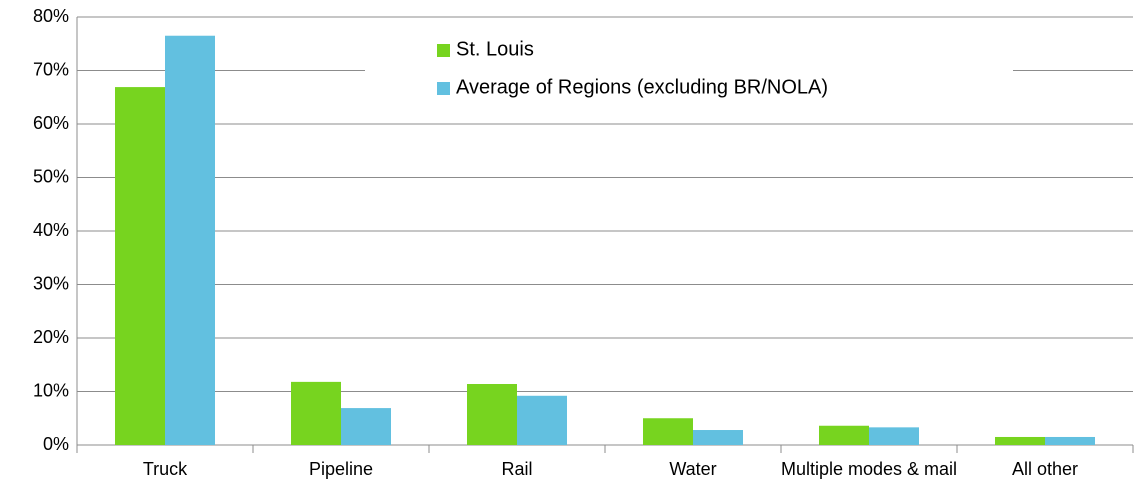 The height and width of the screenshot is (489, 1139). Describe the element at coordinates (341, 469) in the screenshot. I see `x-tick-label: Pipeline` at that location.